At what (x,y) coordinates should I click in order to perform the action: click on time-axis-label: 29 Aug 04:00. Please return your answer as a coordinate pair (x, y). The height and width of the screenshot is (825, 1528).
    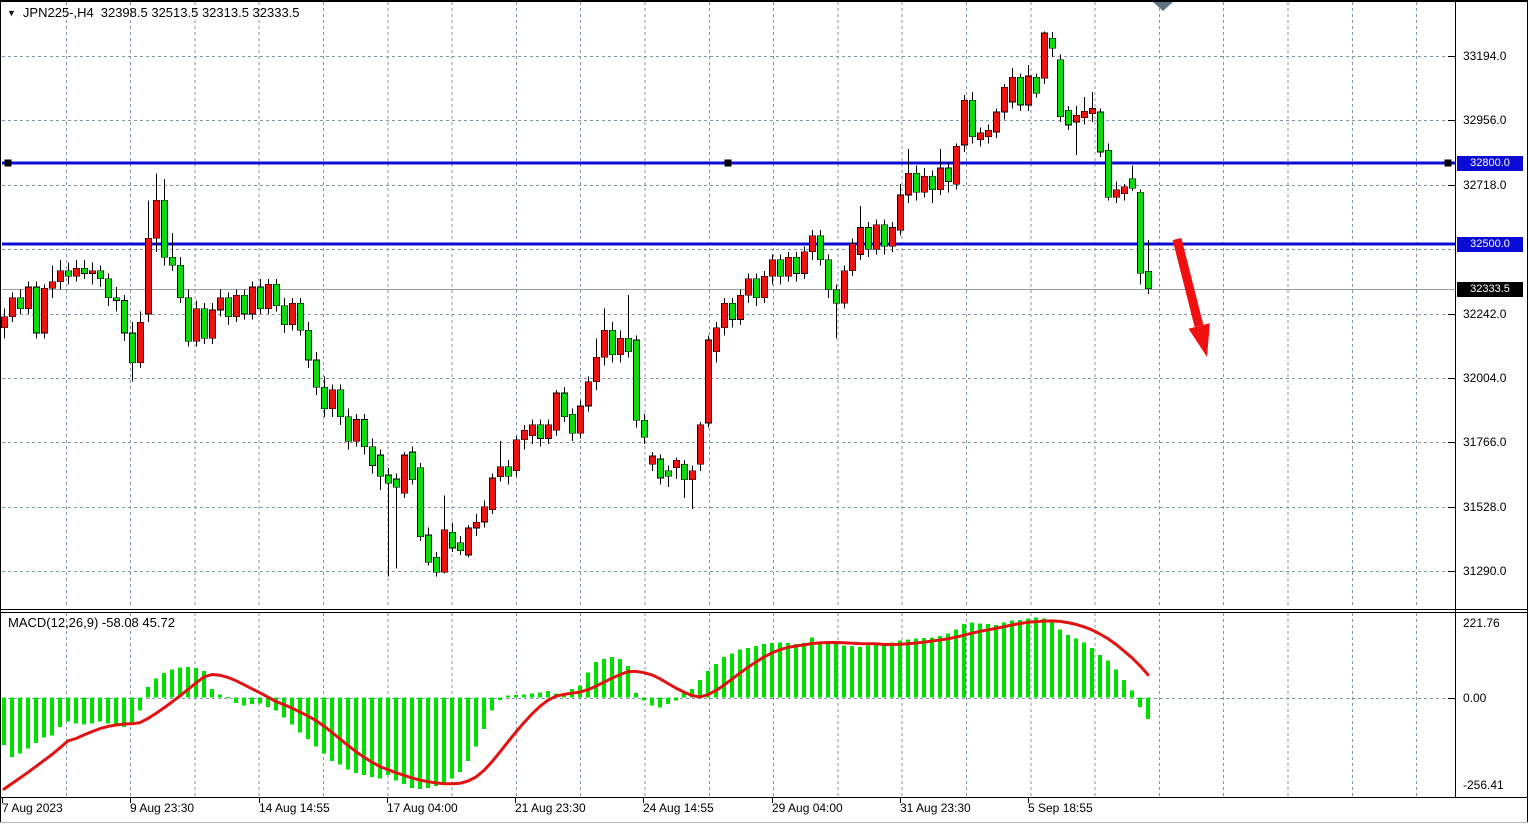
    Looking at the image, I should click on (807, 808).